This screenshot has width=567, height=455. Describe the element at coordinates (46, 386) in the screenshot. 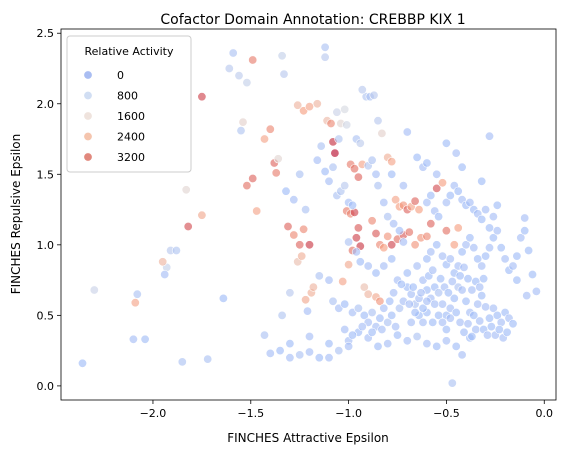

I see `y-tick-label: 0.0` at that location.